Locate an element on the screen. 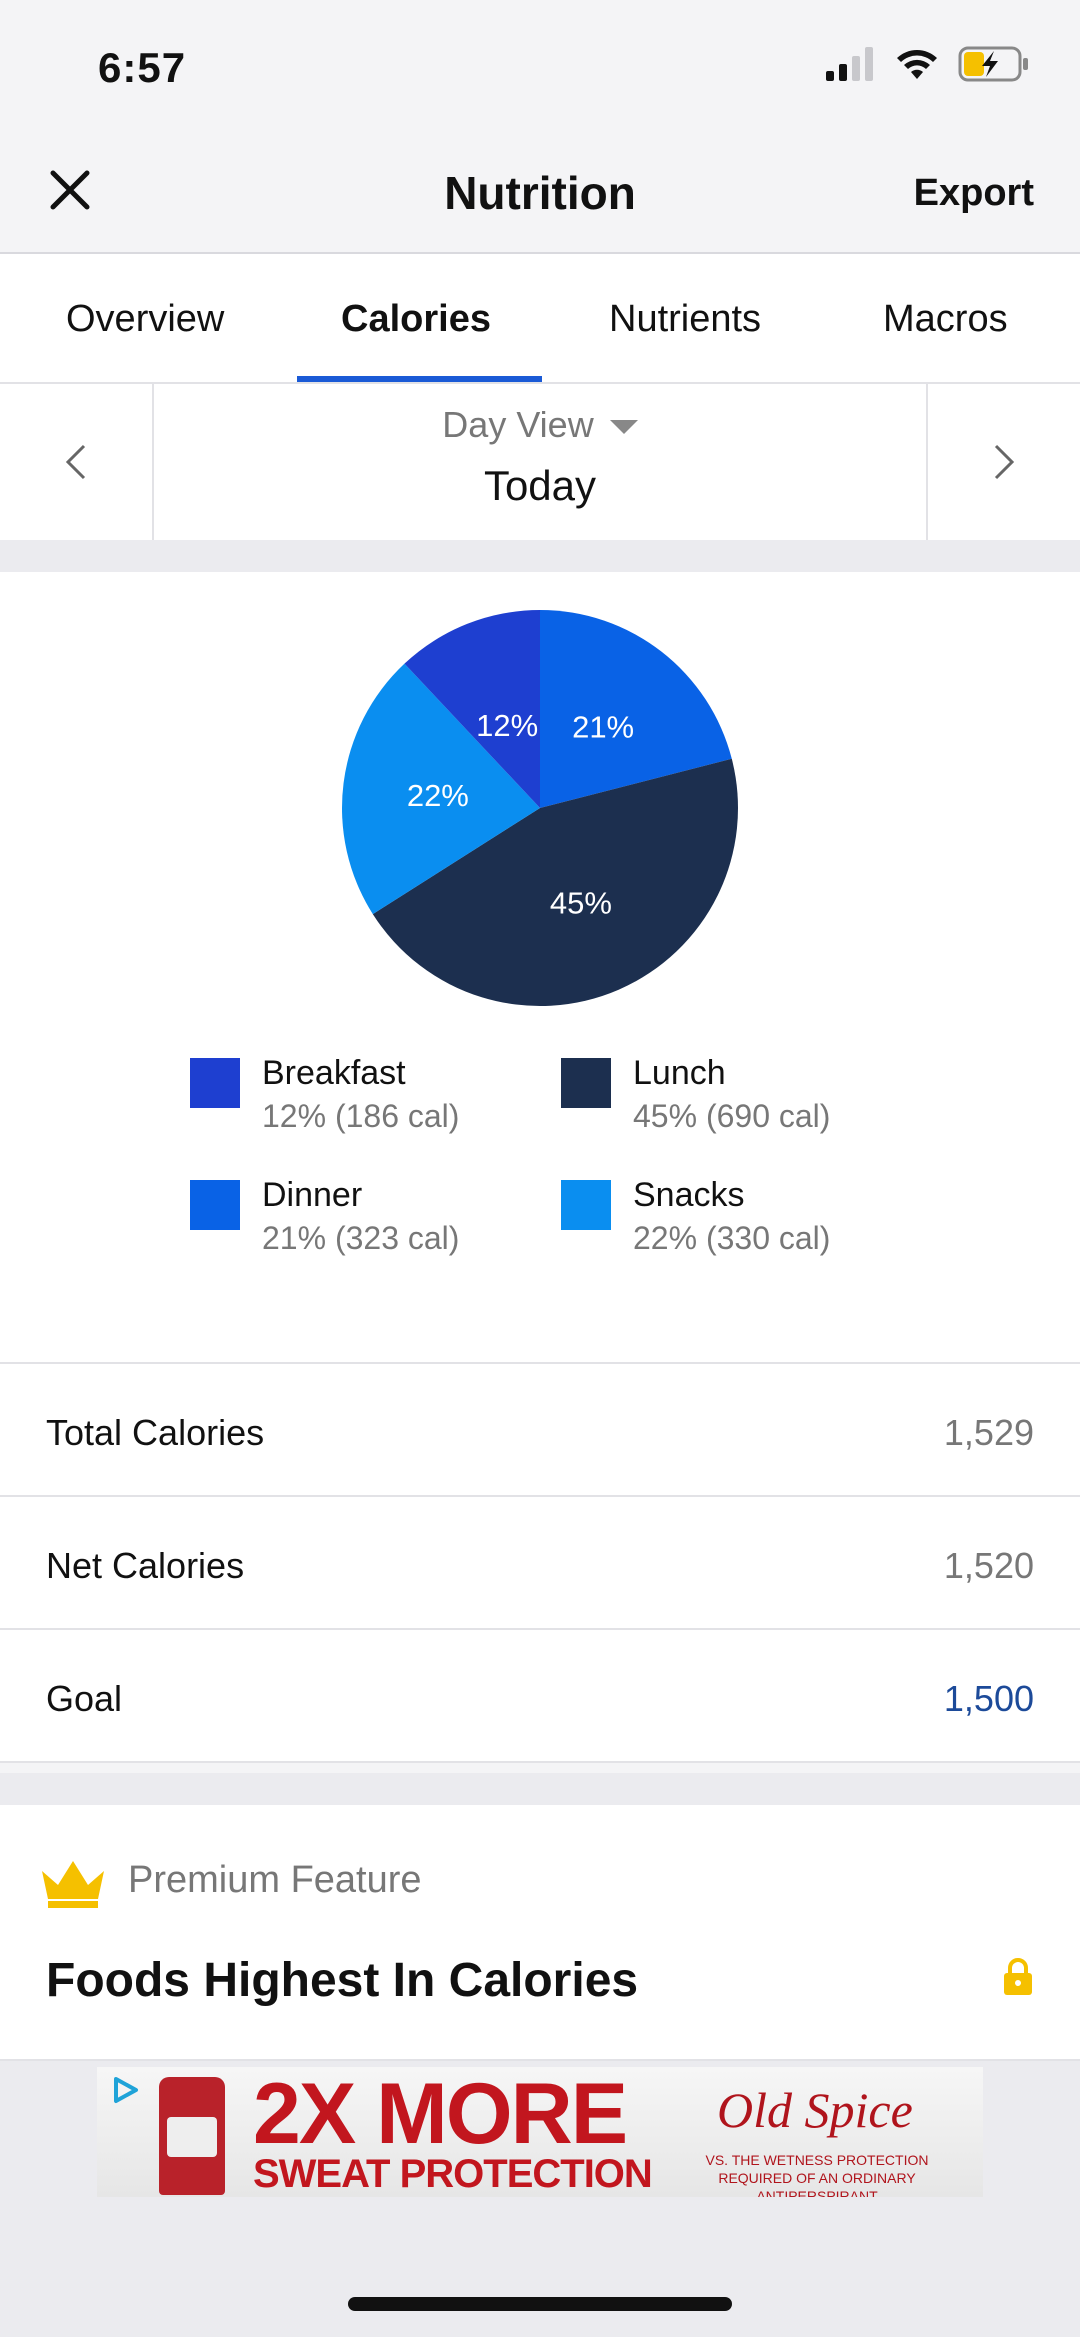 Image resolution: width=1080 pixels, height=2337 pixels. page-title: Nutrition is located at coordinates (540, 193).